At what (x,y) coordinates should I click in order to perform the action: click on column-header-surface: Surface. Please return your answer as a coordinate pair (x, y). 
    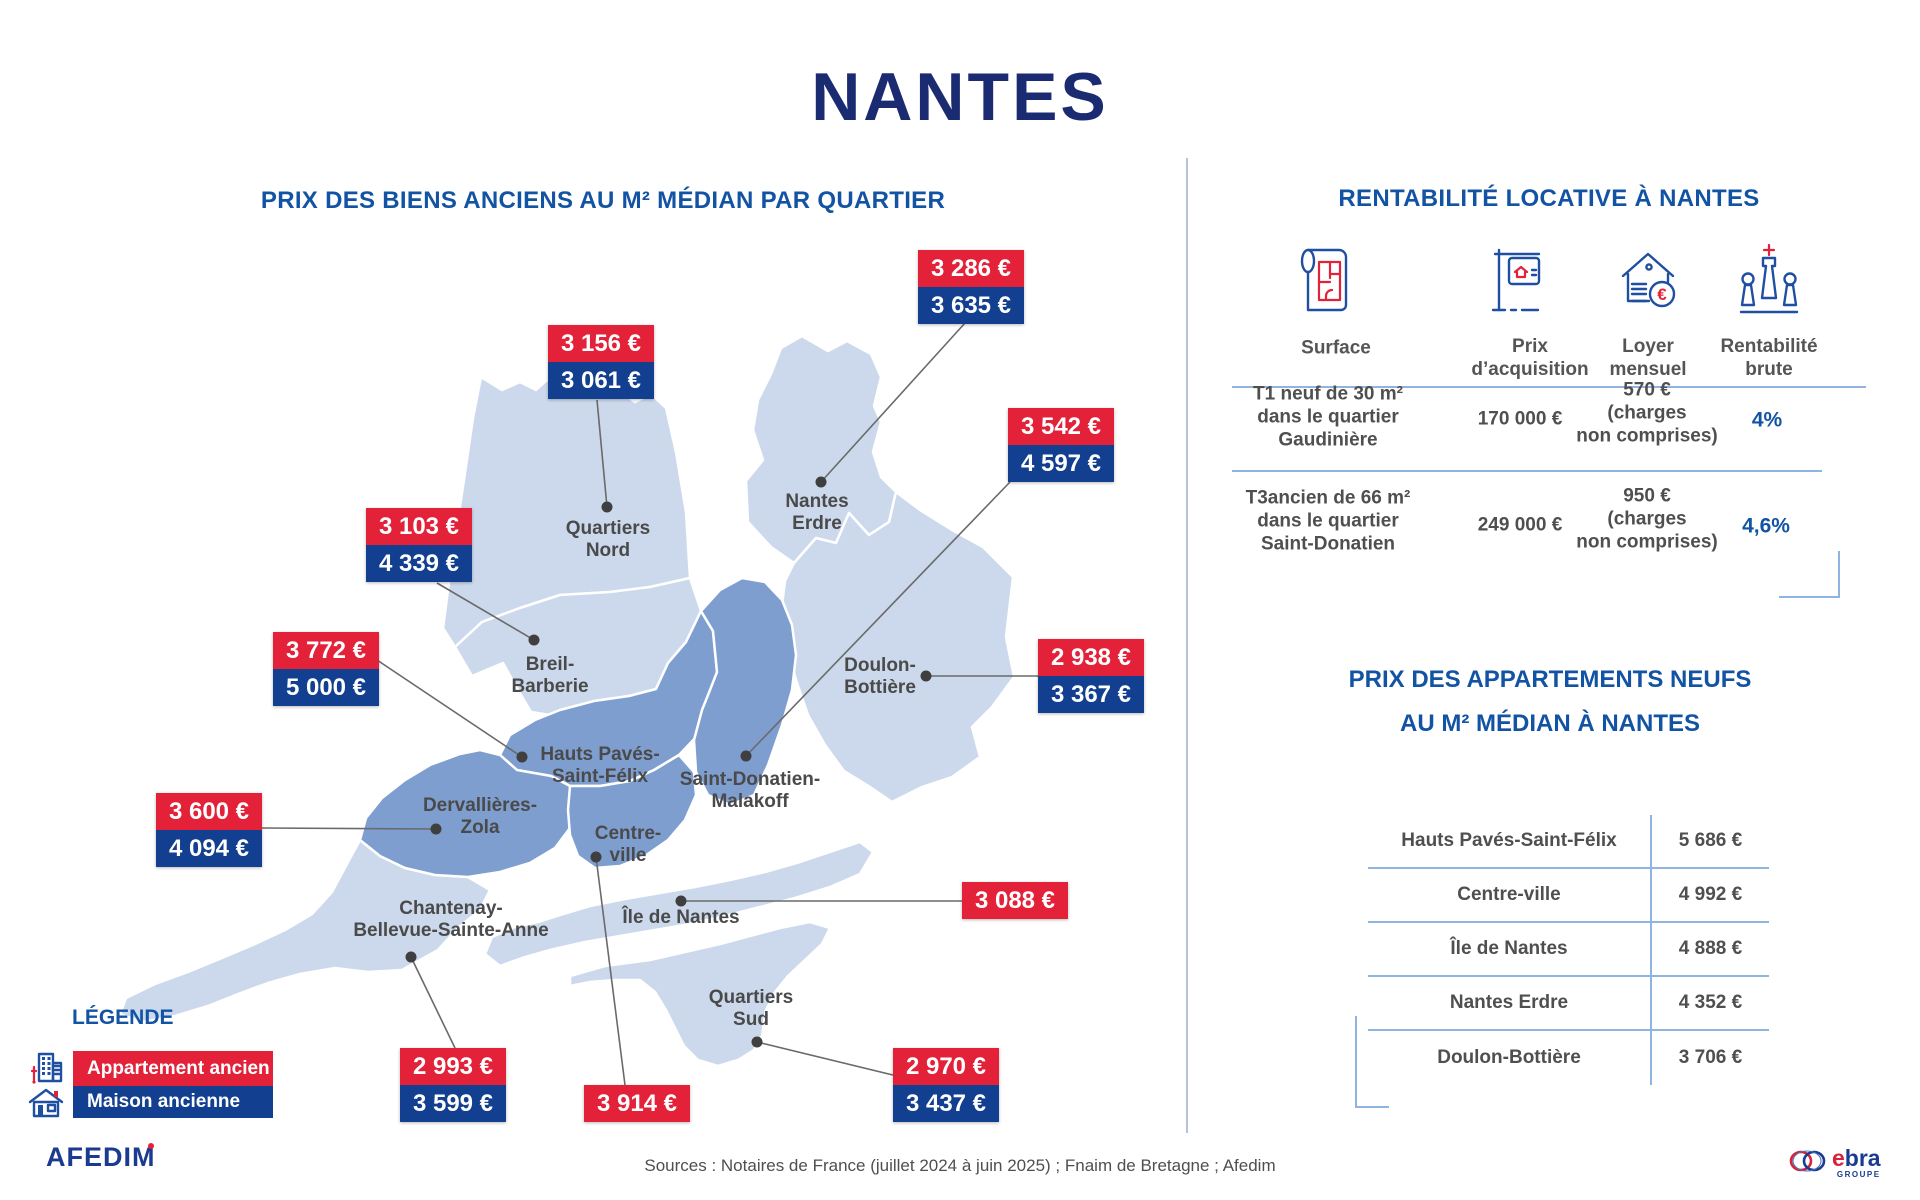
    Looking at the image, I should click on (1336, 348).